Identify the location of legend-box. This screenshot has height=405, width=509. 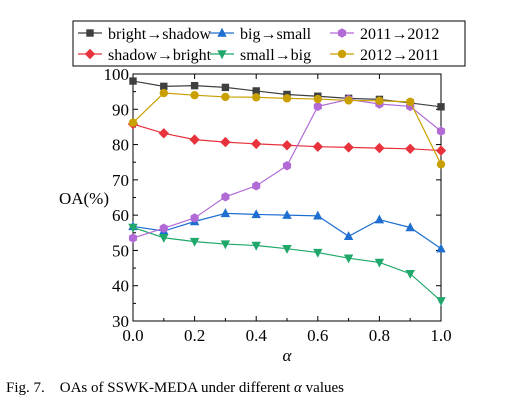
(269, 43).